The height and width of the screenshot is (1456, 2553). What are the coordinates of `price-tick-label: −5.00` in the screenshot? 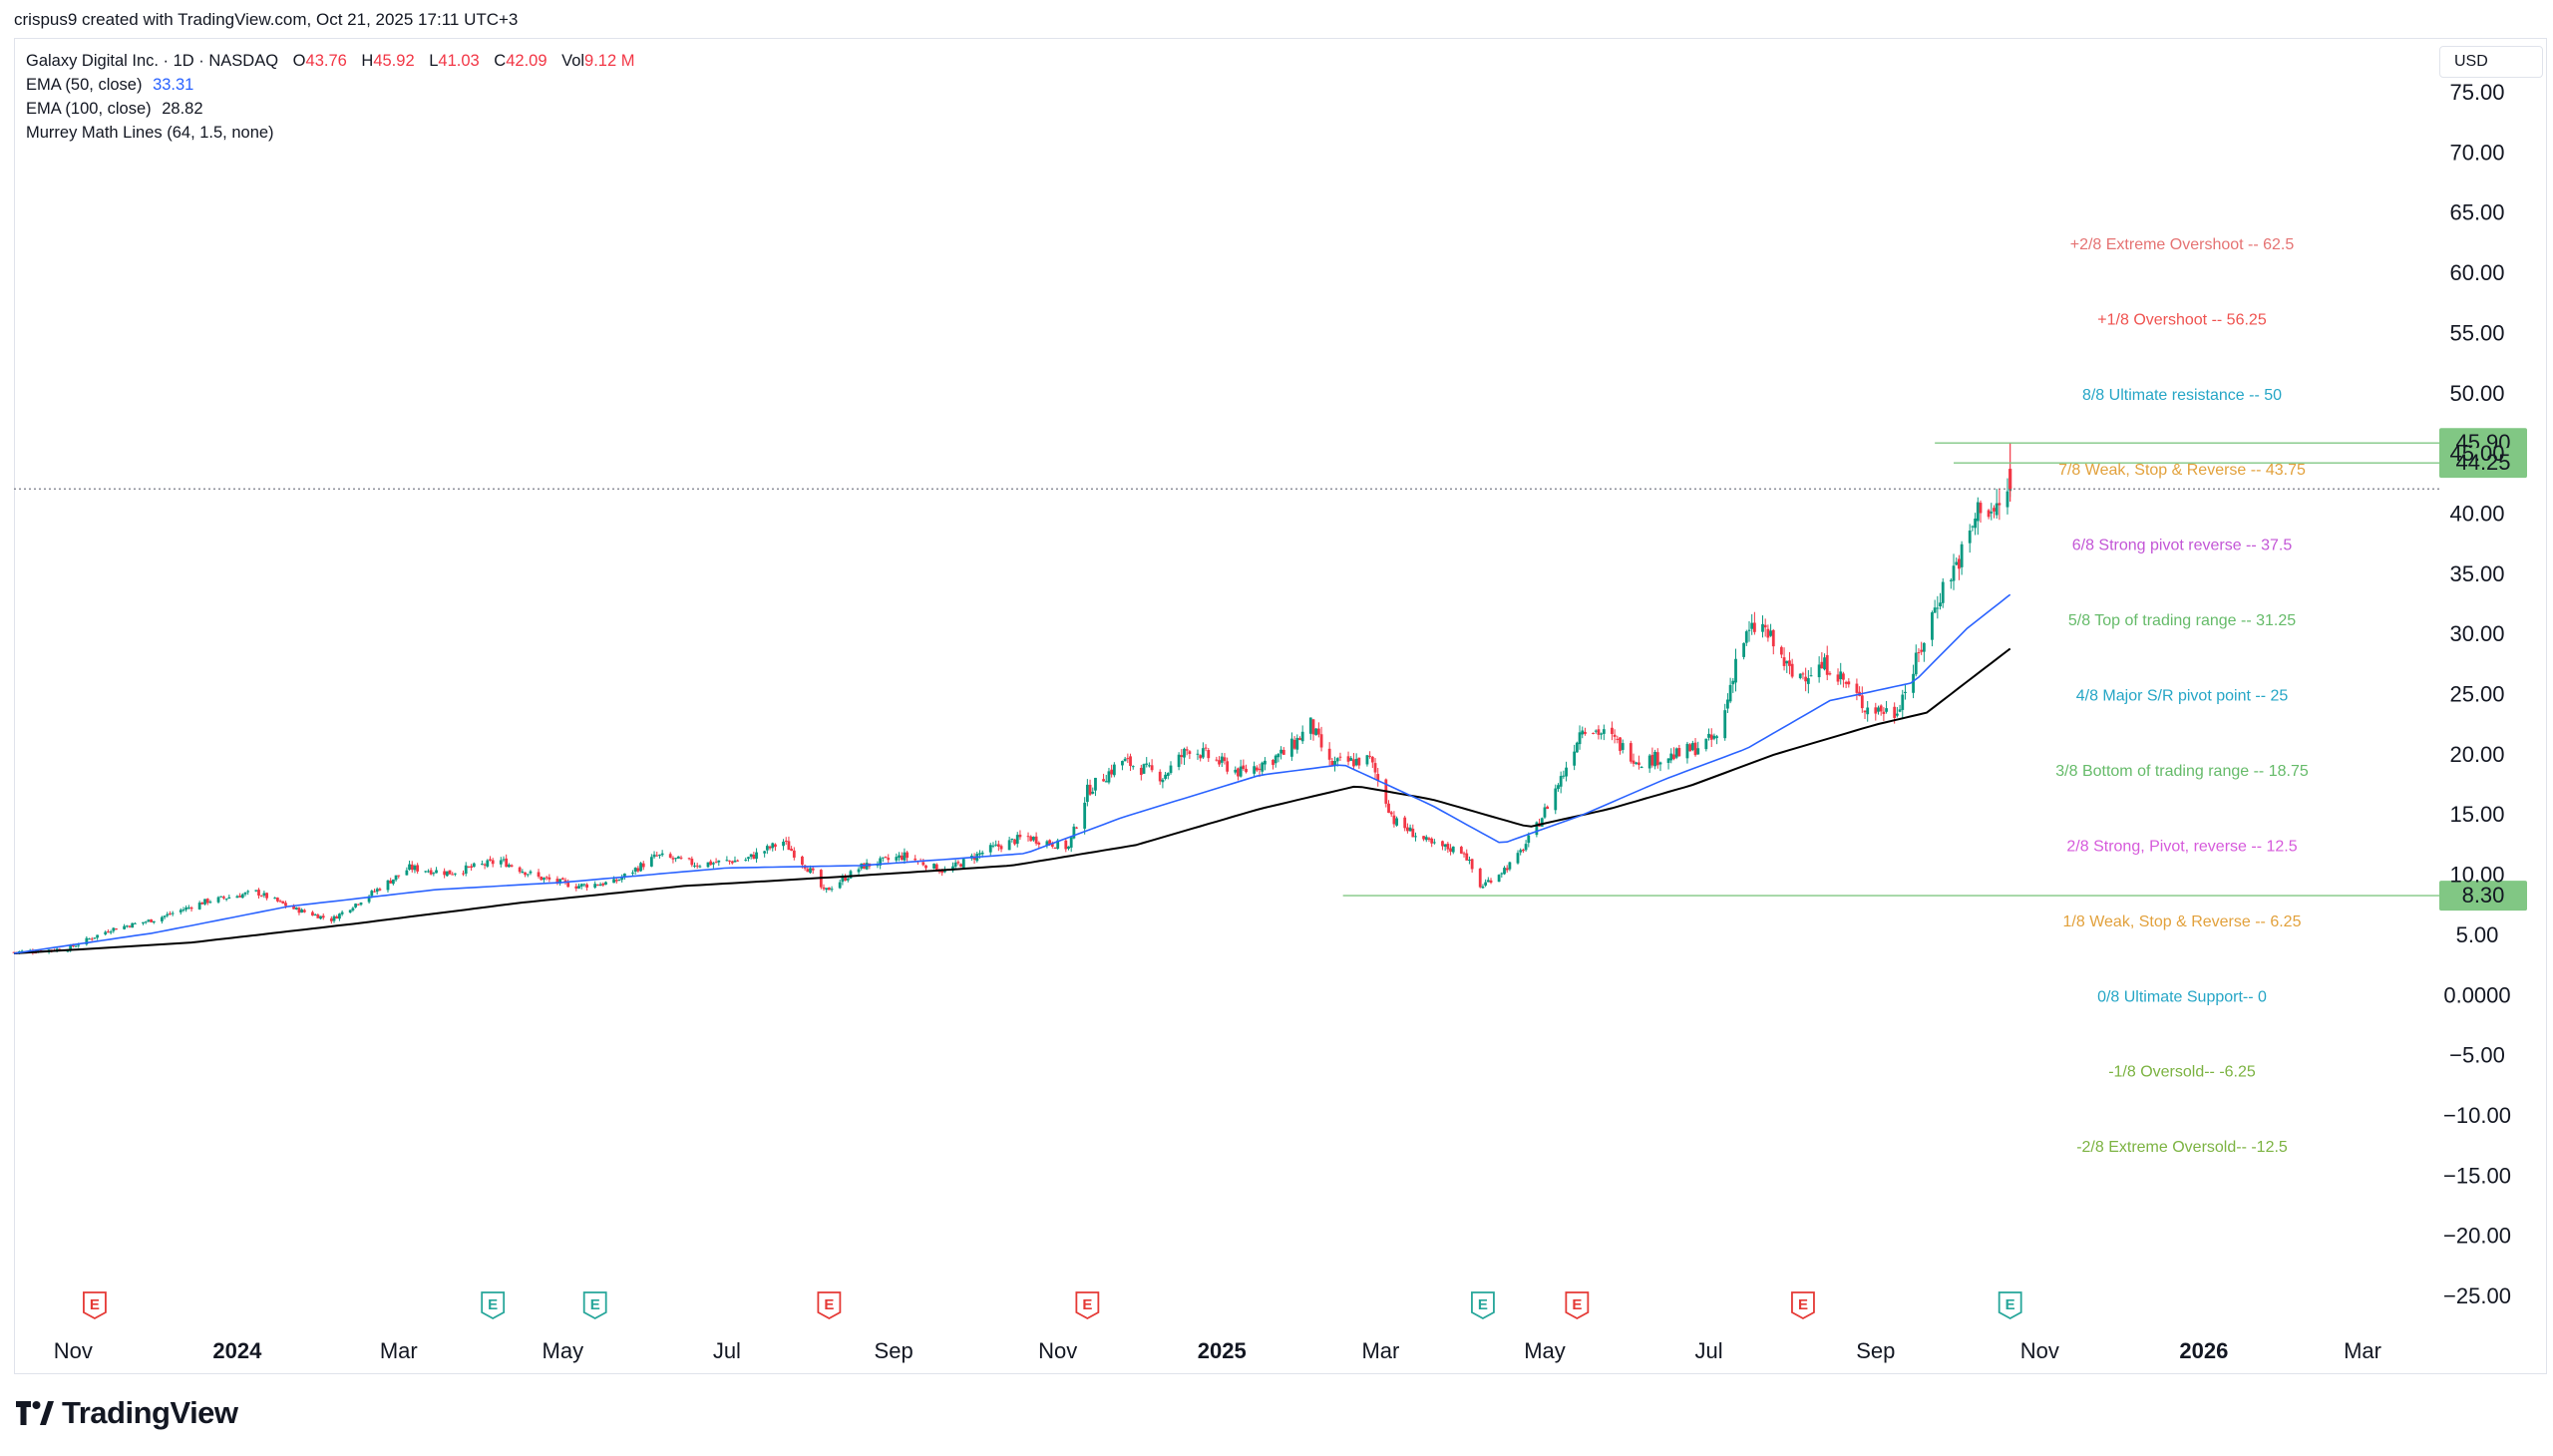 It's located at (2477, 1055).